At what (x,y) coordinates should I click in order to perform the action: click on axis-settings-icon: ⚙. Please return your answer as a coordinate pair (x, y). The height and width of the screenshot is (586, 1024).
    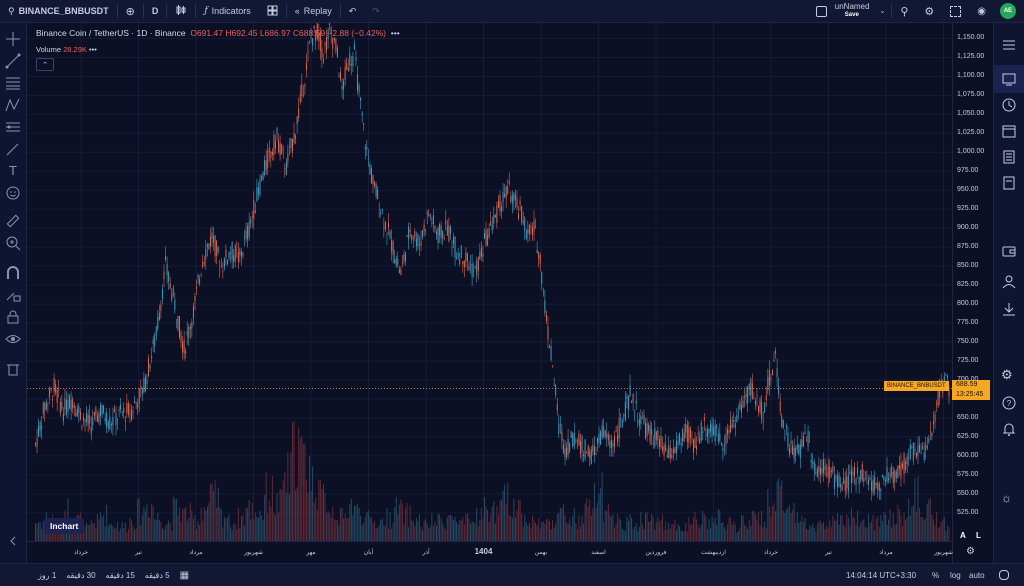
    Looking at the image, I should click on (970, 551).